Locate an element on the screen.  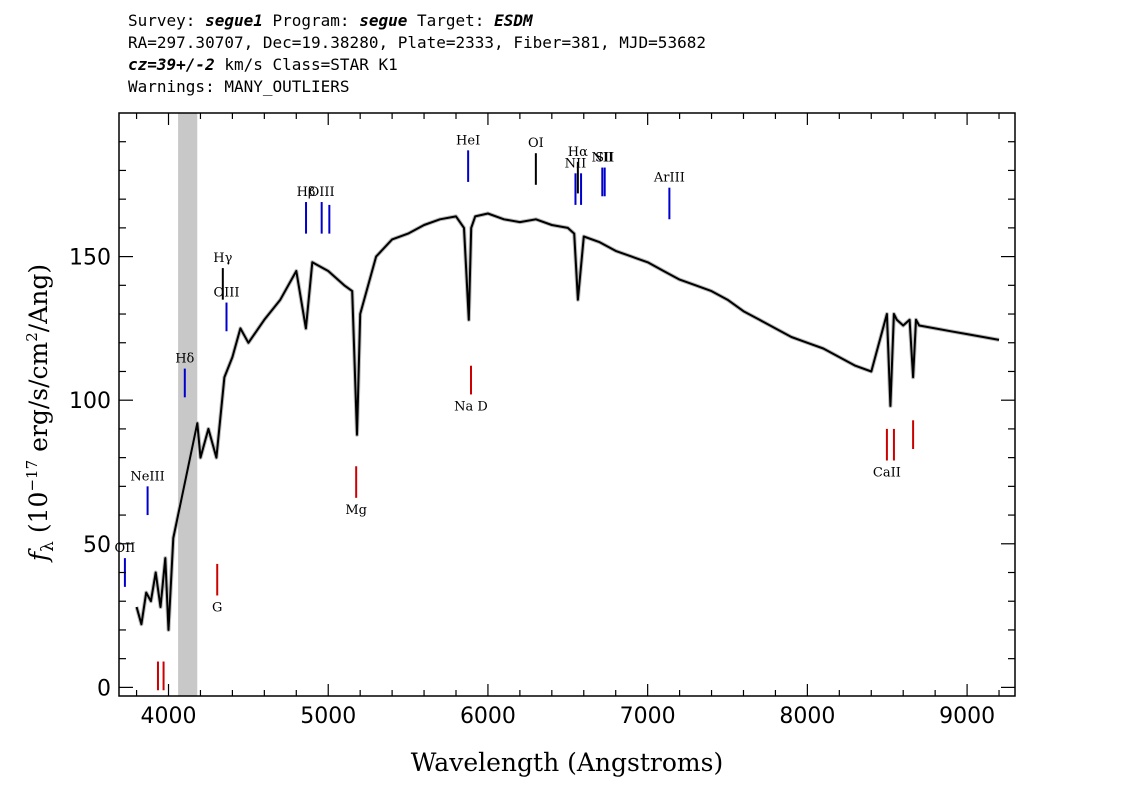
y-tick-label: 100 is located at coordinates (90, 401).